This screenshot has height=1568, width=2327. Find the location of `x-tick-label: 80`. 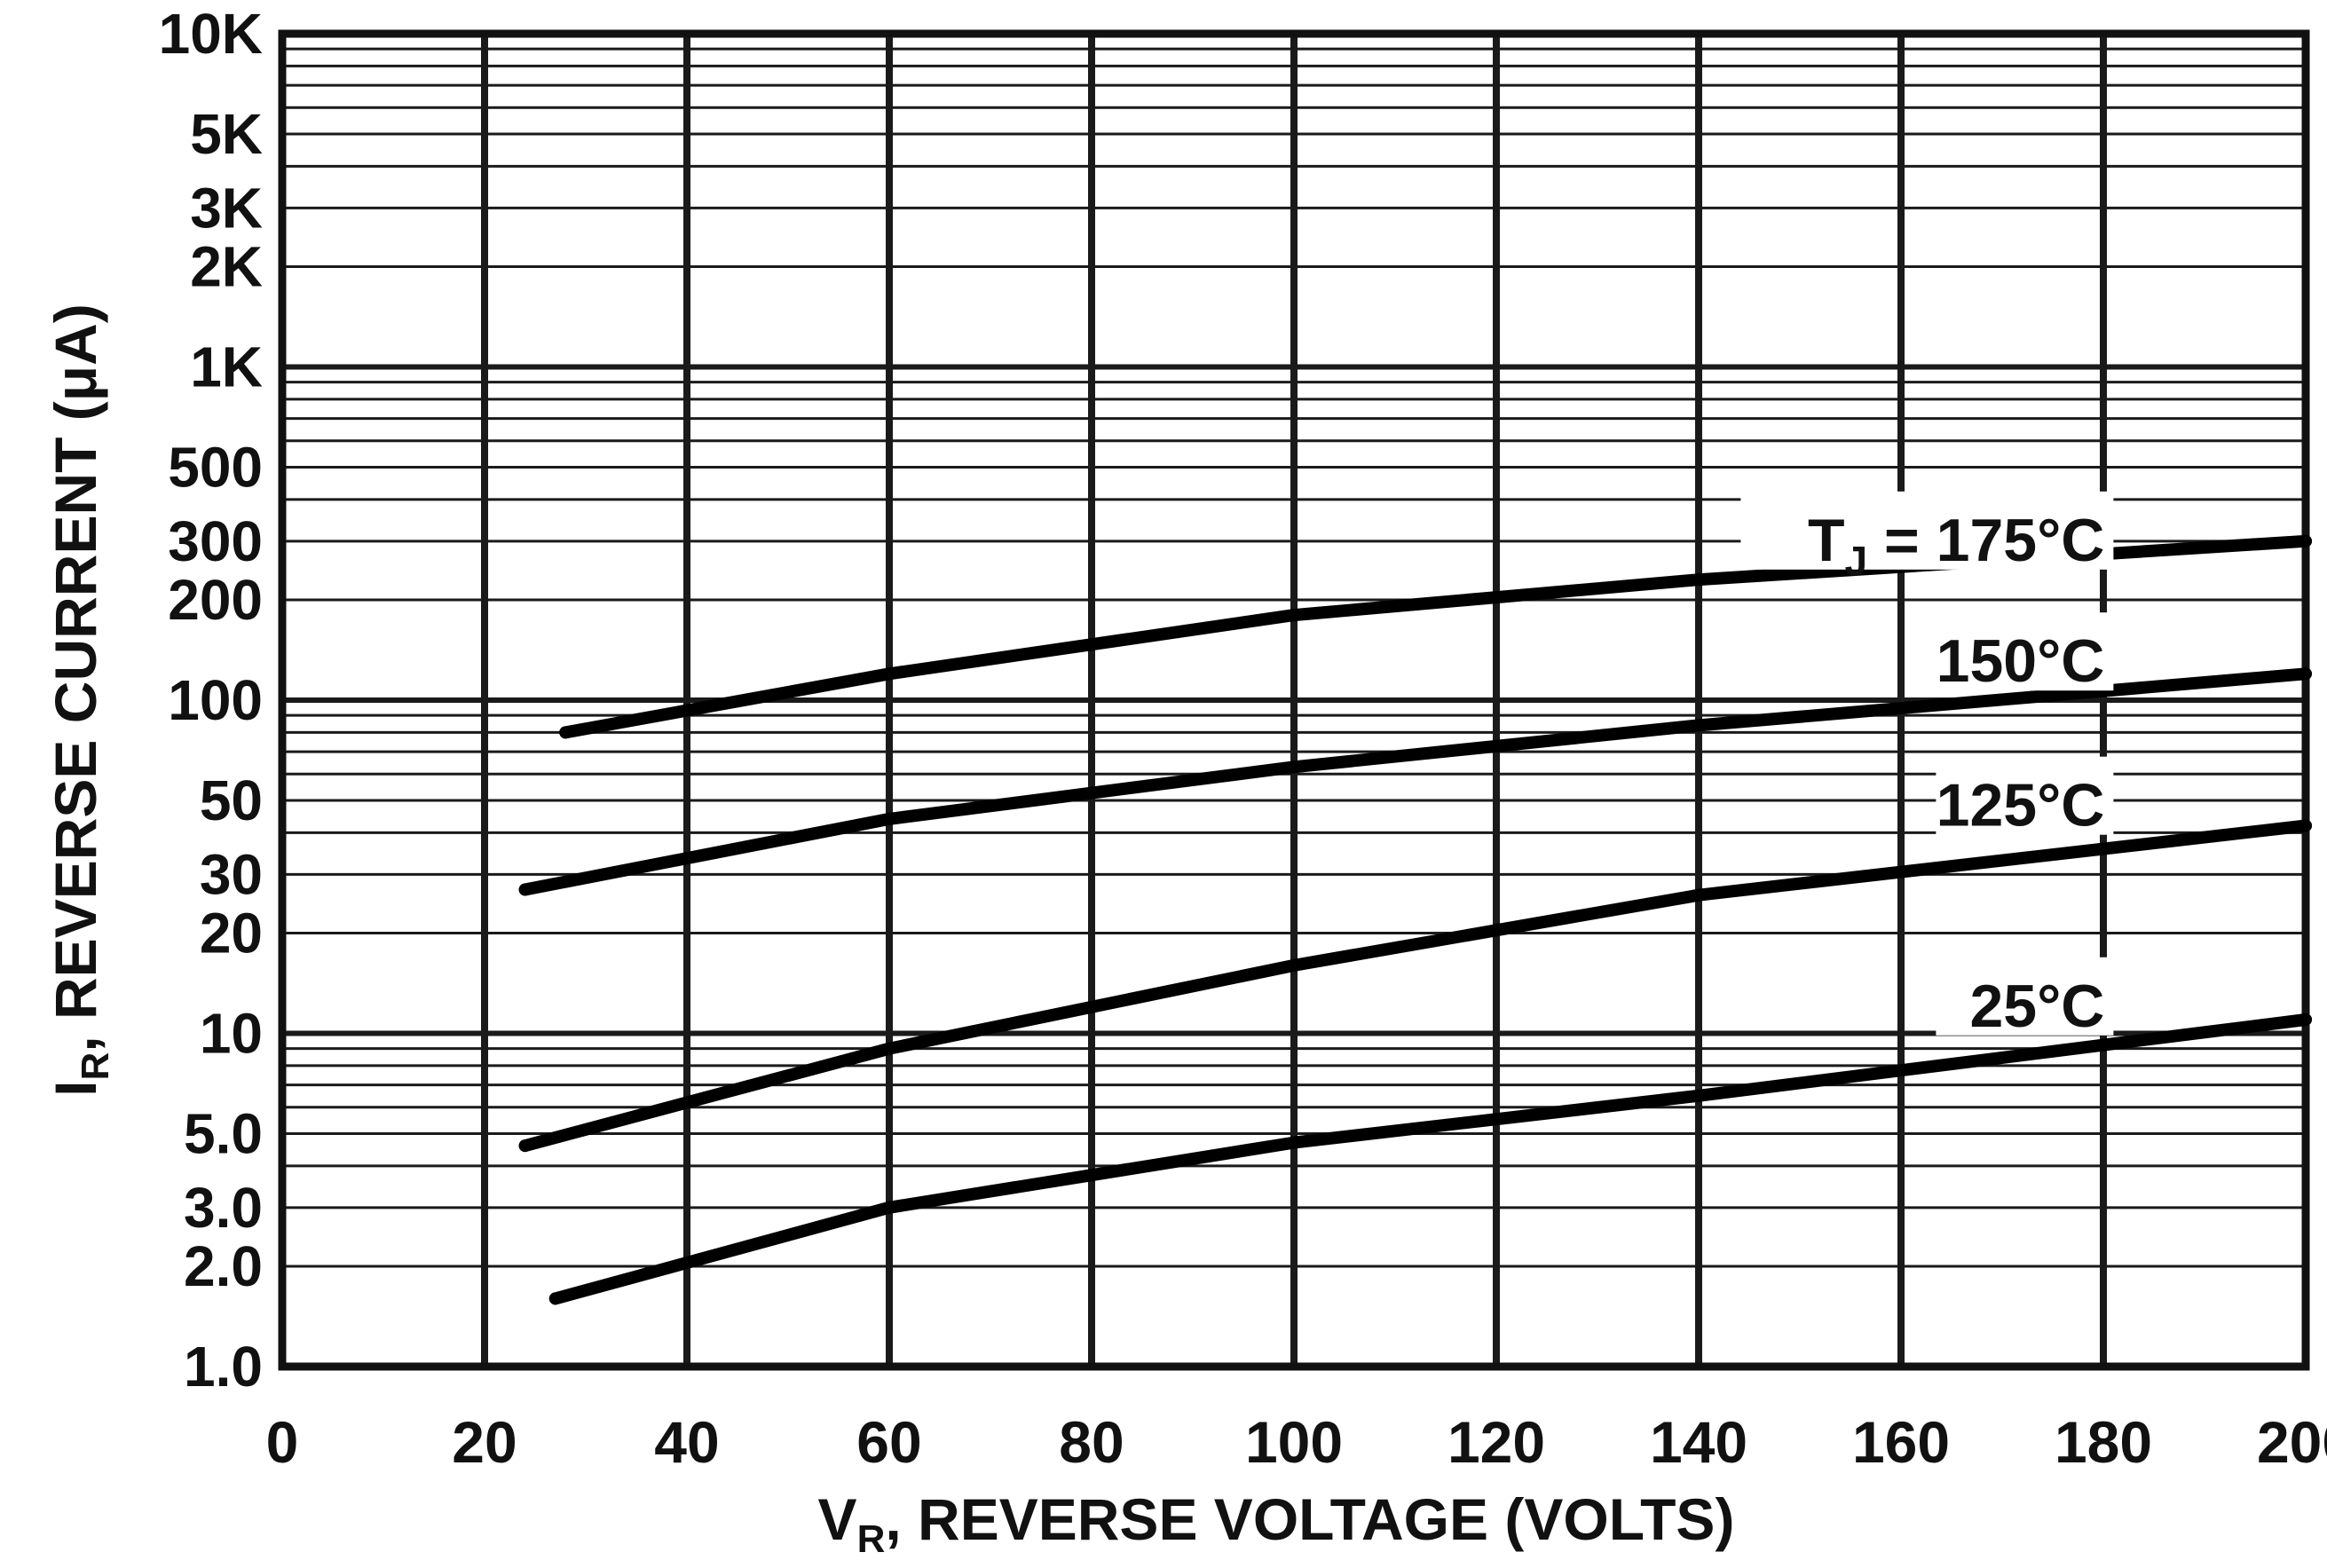

x-tick-label: 80 is located at coordinates (1091, 1442).